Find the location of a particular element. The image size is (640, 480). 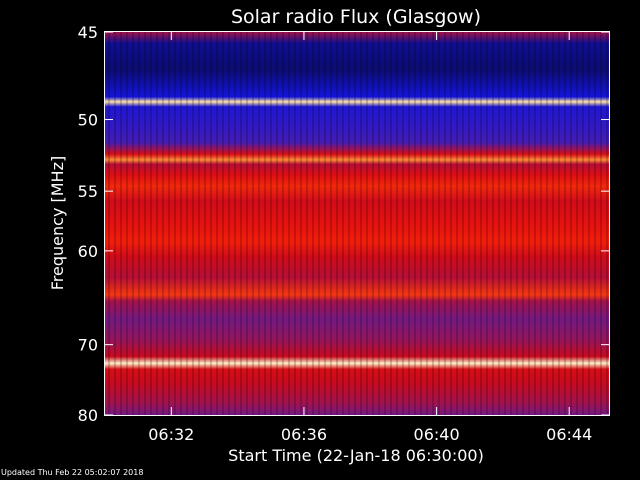

updated-timestamp: Updated Thu Feb 22 05:02:07 2018 is located at coordinates (72, 472).